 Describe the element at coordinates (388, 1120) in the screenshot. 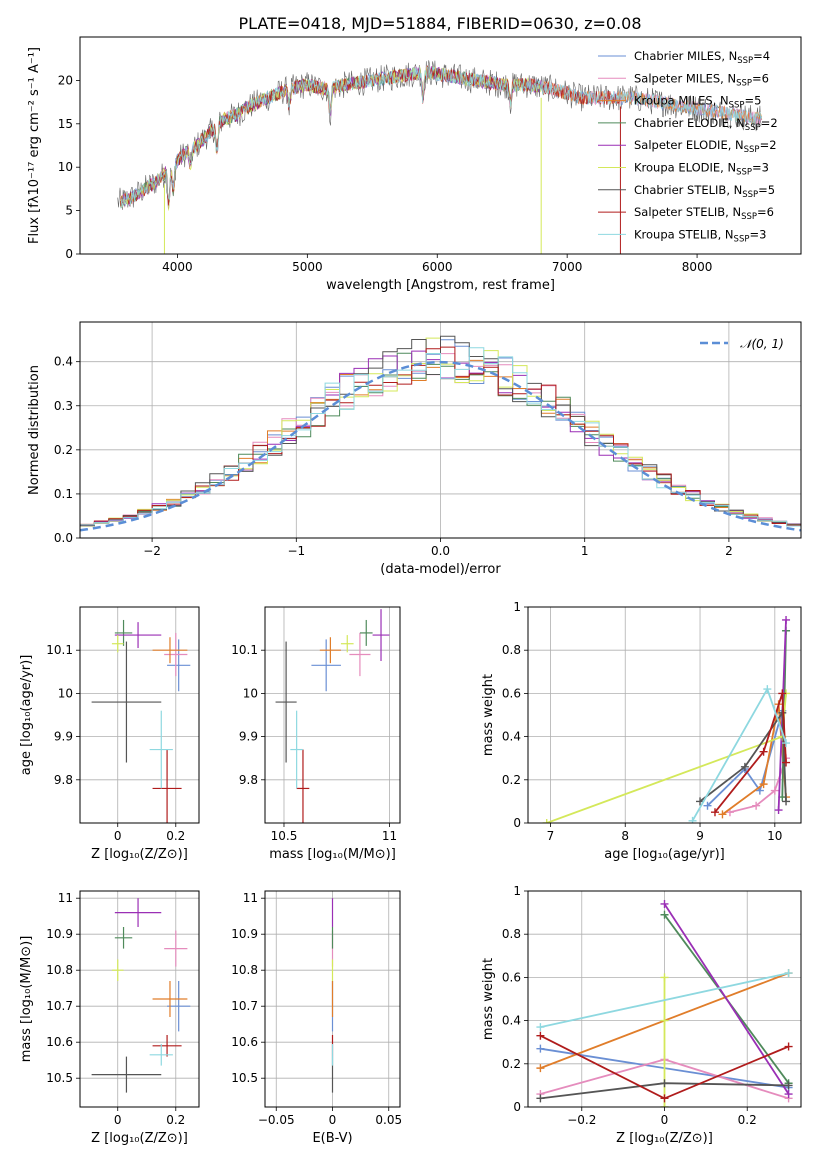

I see `x-tick-label: 0.05` at that location.